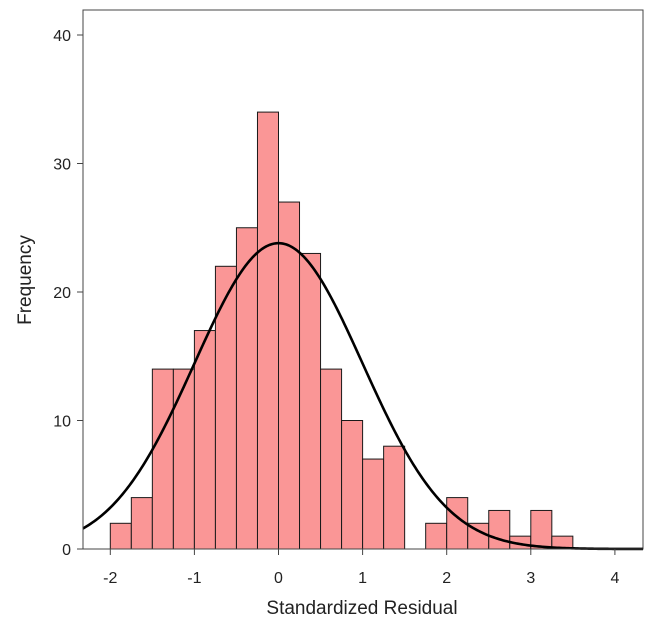 The width and height of the screenshot is (648, 622). Describe the element at coordinates (362, 578) in the screenshot. I see `x-tick-label: 1` at that location.